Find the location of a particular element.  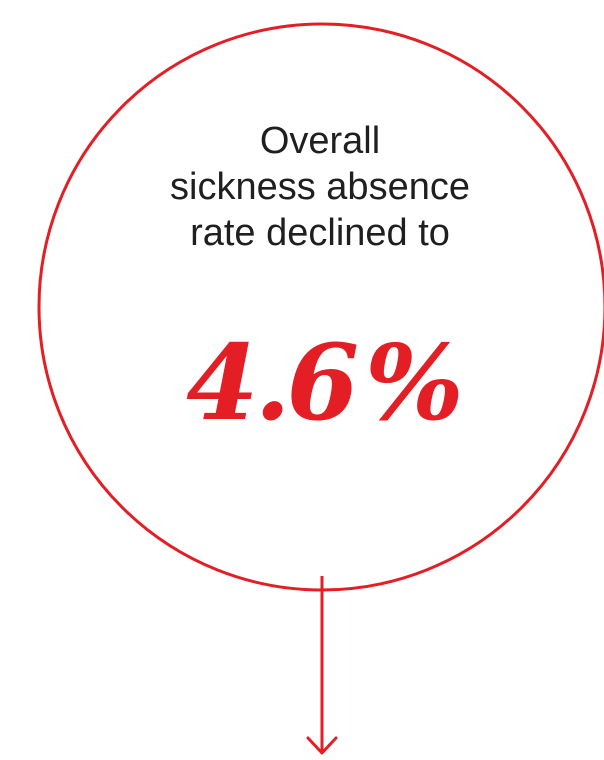

headline-line-1: Overall is located at coordinates (320, 141).